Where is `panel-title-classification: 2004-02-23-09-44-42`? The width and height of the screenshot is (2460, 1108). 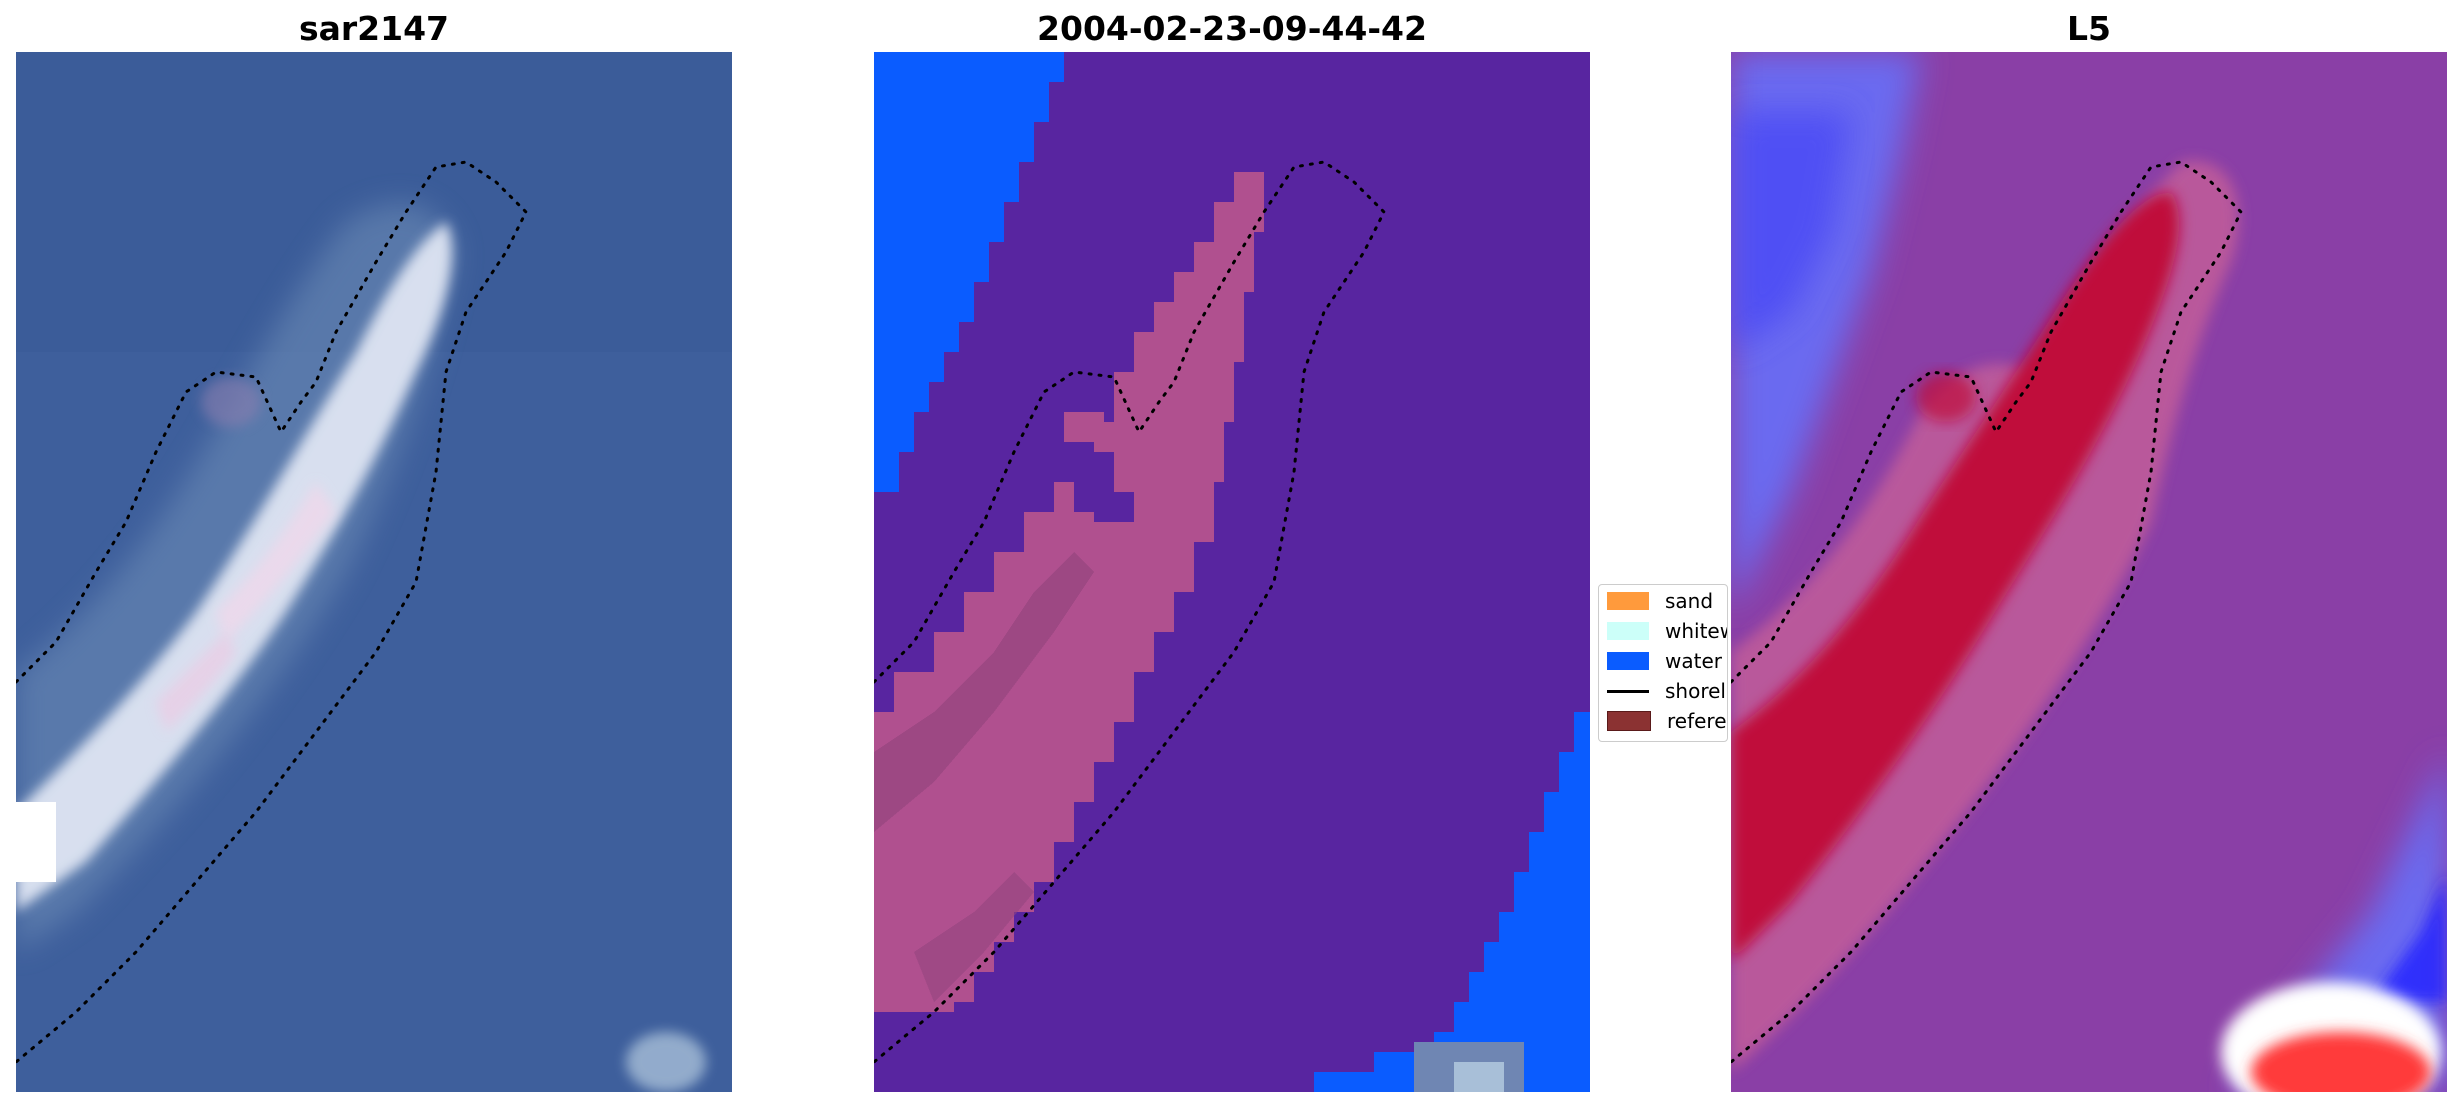 panel-title-classification: 2004-02-23-09-44-42 is located at coordinates (1232, 28).